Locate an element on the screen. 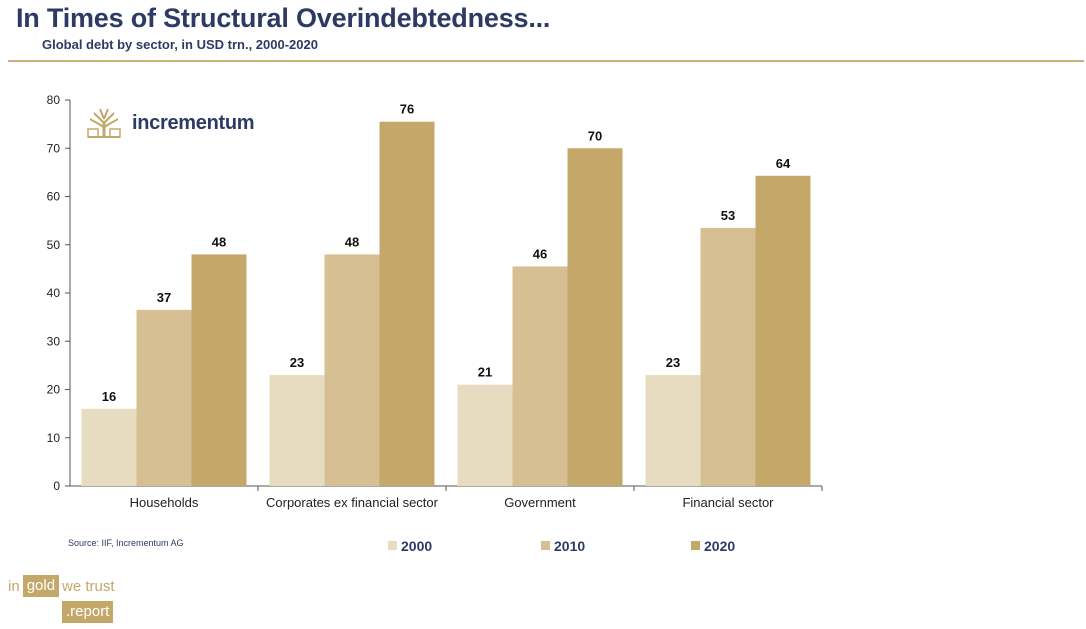 This screenshot has width=1086, height=629. footer-logo-in: in is located at coordinates (14, 586).